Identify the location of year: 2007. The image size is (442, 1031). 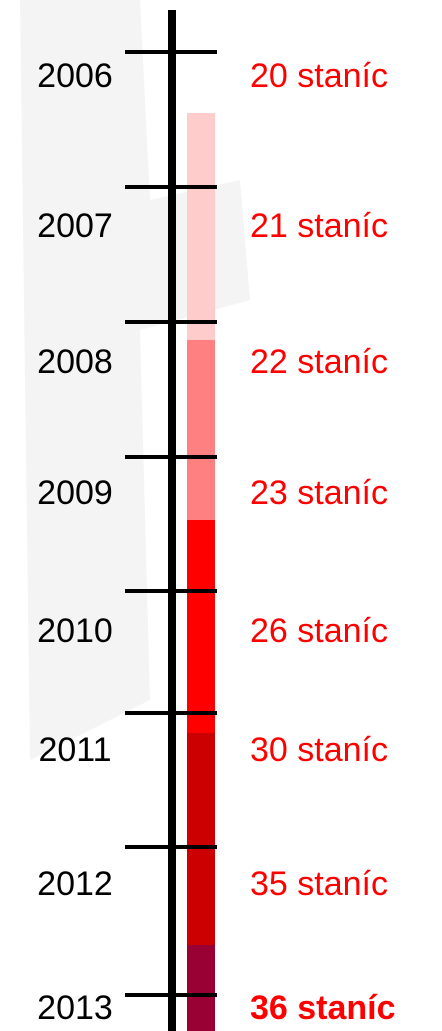
(75, 226).